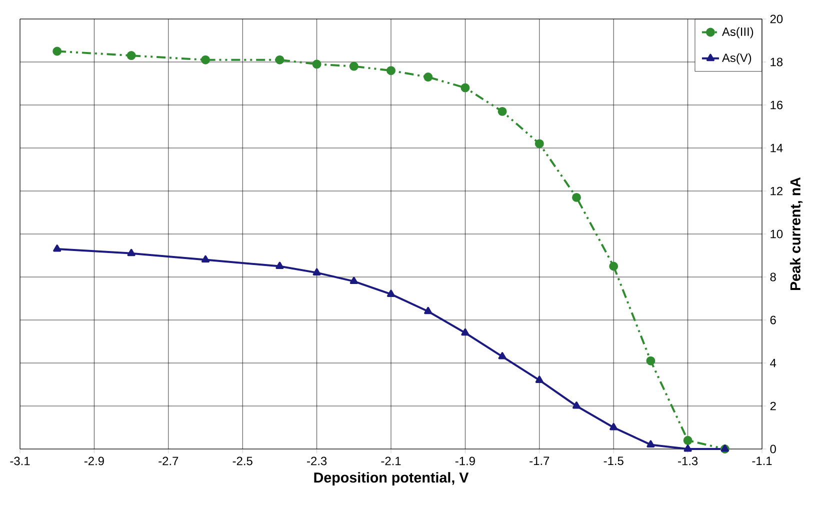  I want to click on x-axis-title: Deposition potential, V, so click(391, 479).